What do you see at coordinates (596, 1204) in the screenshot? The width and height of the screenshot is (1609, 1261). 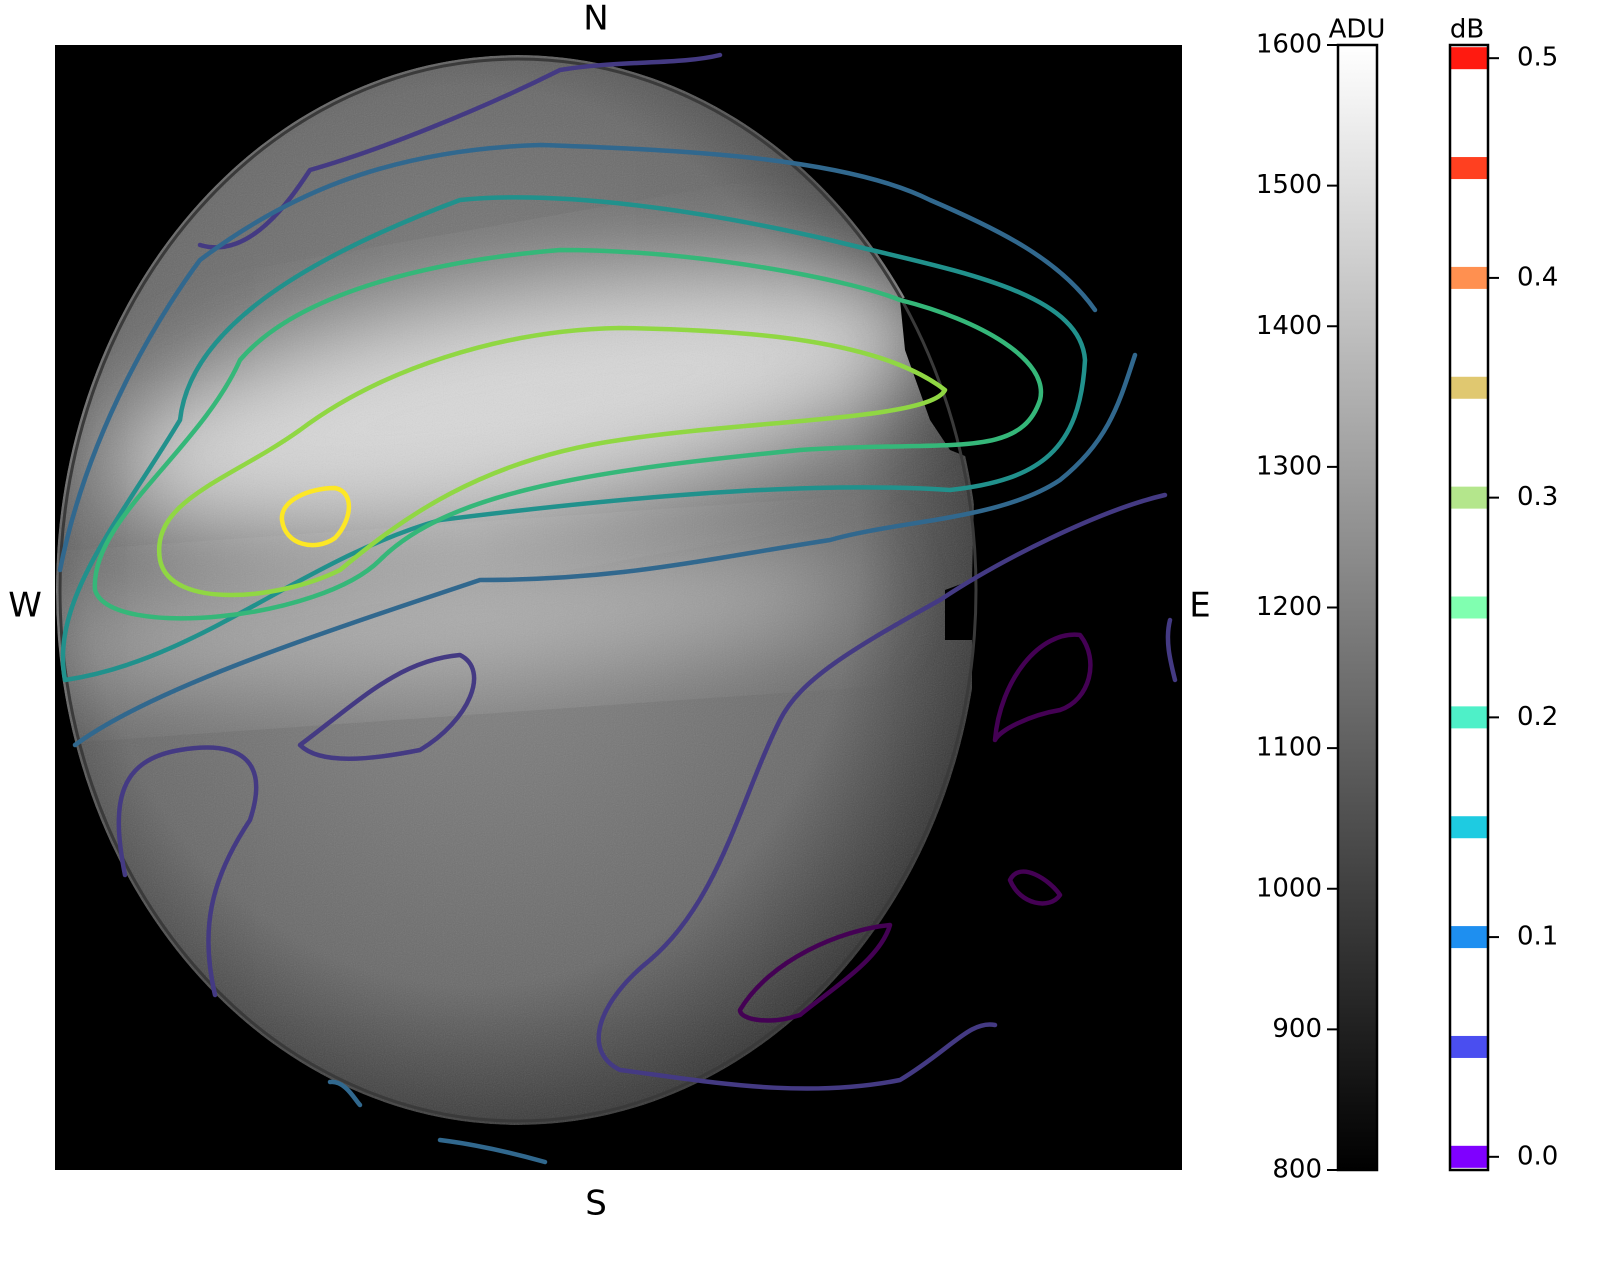 I see `direction-label: S` at bounding box center [596, 1204].